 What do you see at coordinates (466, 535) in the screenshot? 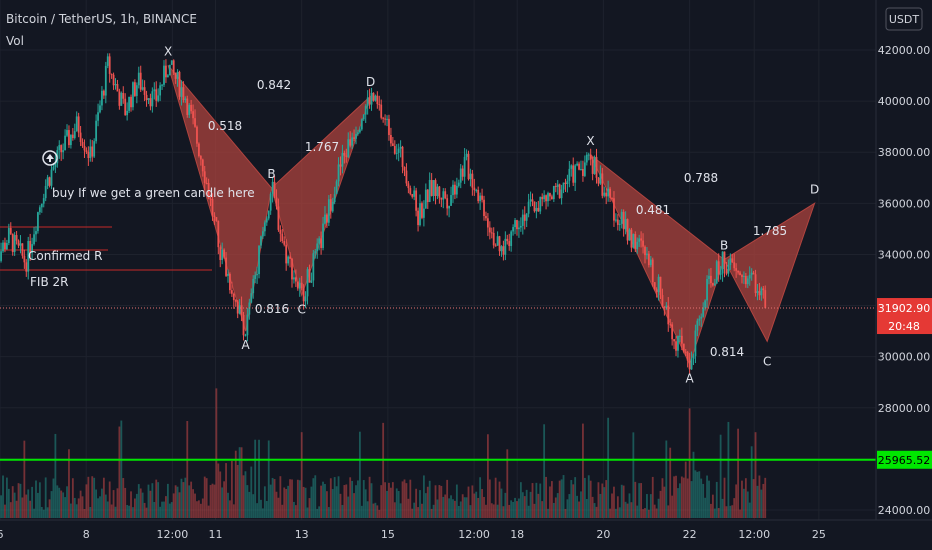
I see `time-axis` at bounding box center [466, 535].